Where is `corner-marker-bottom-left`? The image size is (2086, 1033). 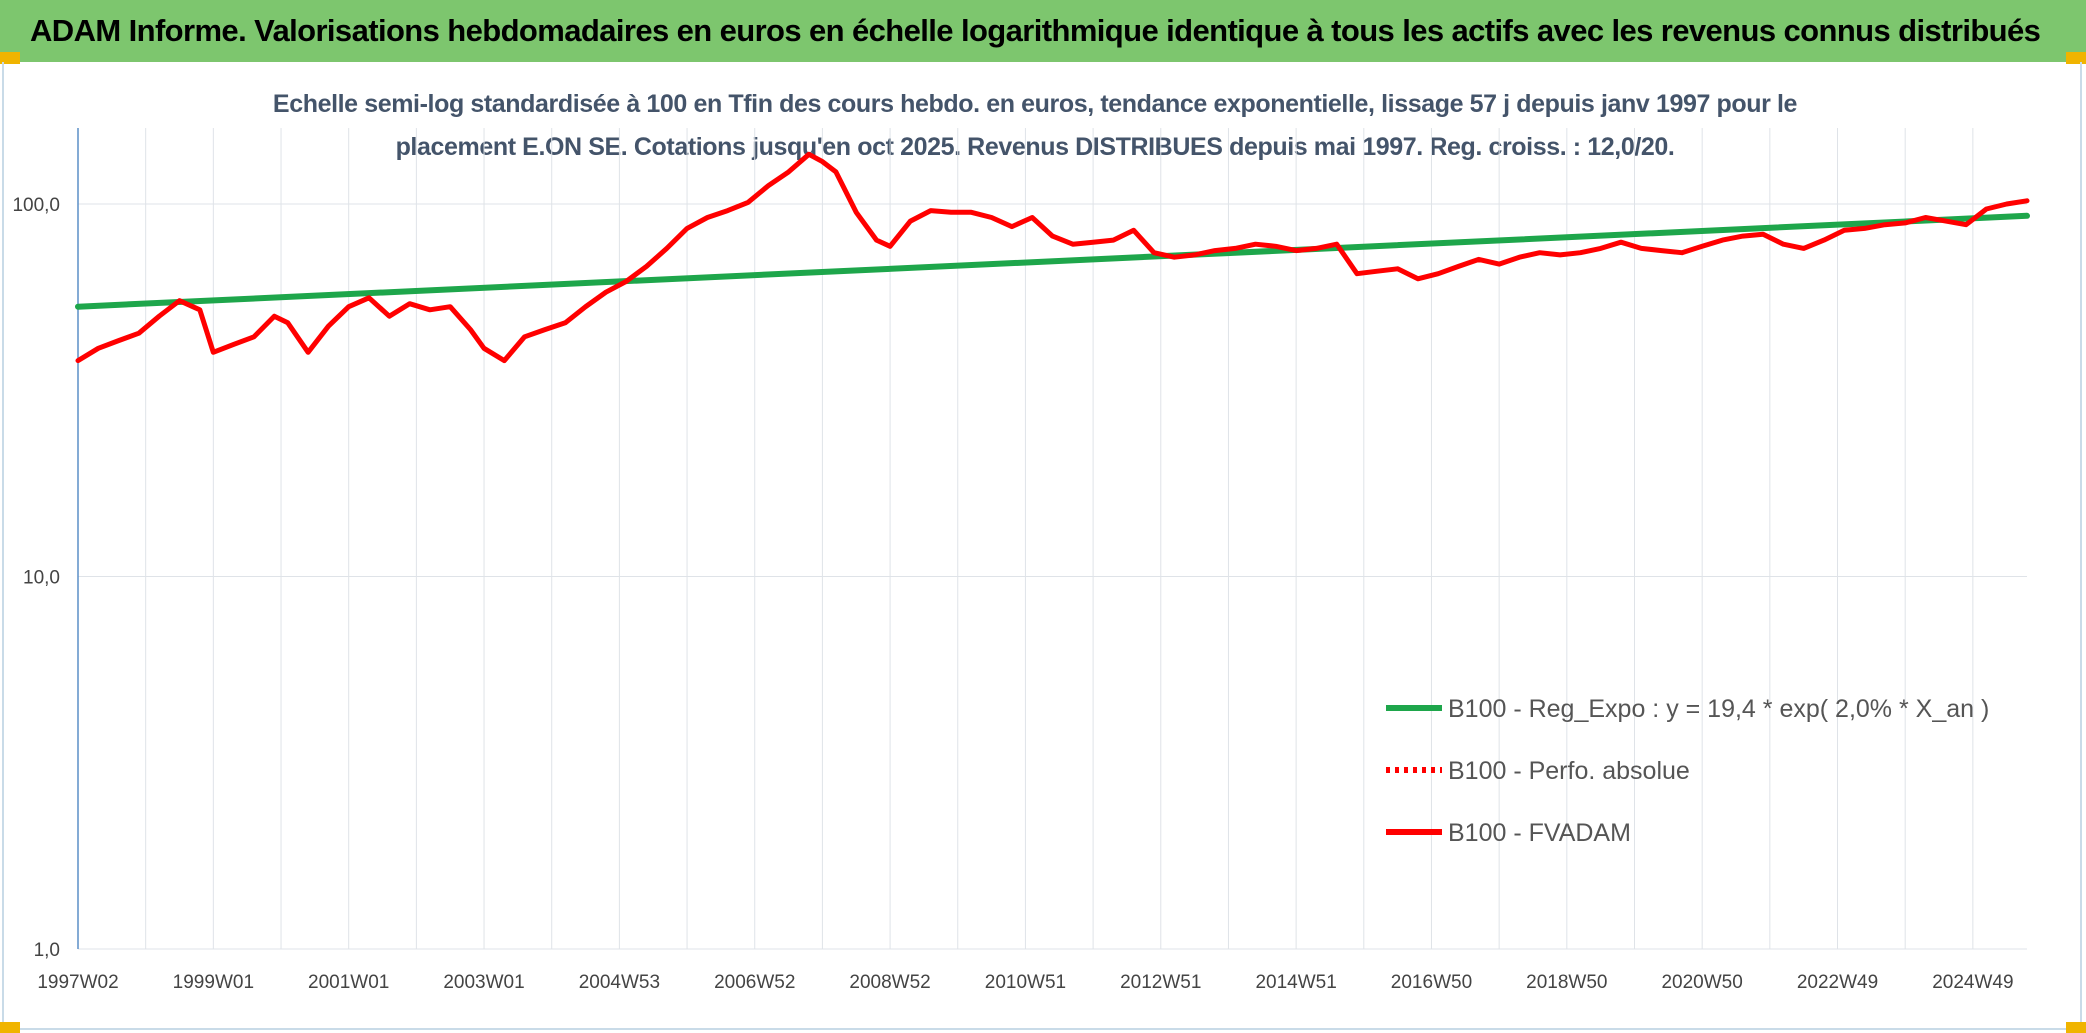
corner-marker-bottom-left is located at coordinates (10, 1027).